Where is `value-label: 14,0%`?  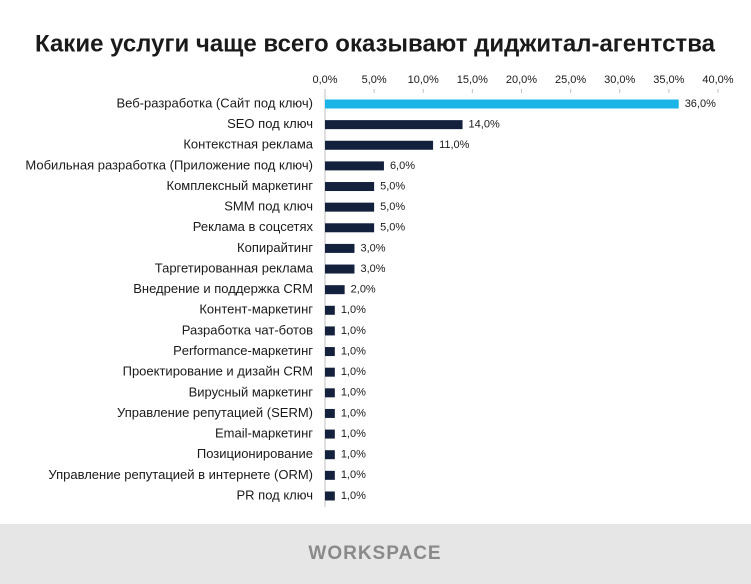 value-label: 14,0% is located at coordinates (484, 125).